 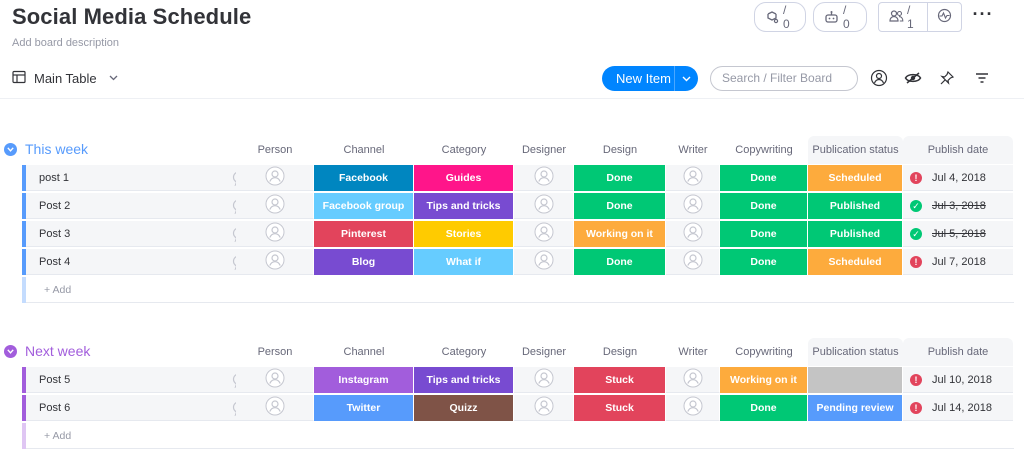 What do you see at coordinates (364, 234) in the screenshot?
I see `channel-status-cell: Pinterest` at bounding box center [364, 234].